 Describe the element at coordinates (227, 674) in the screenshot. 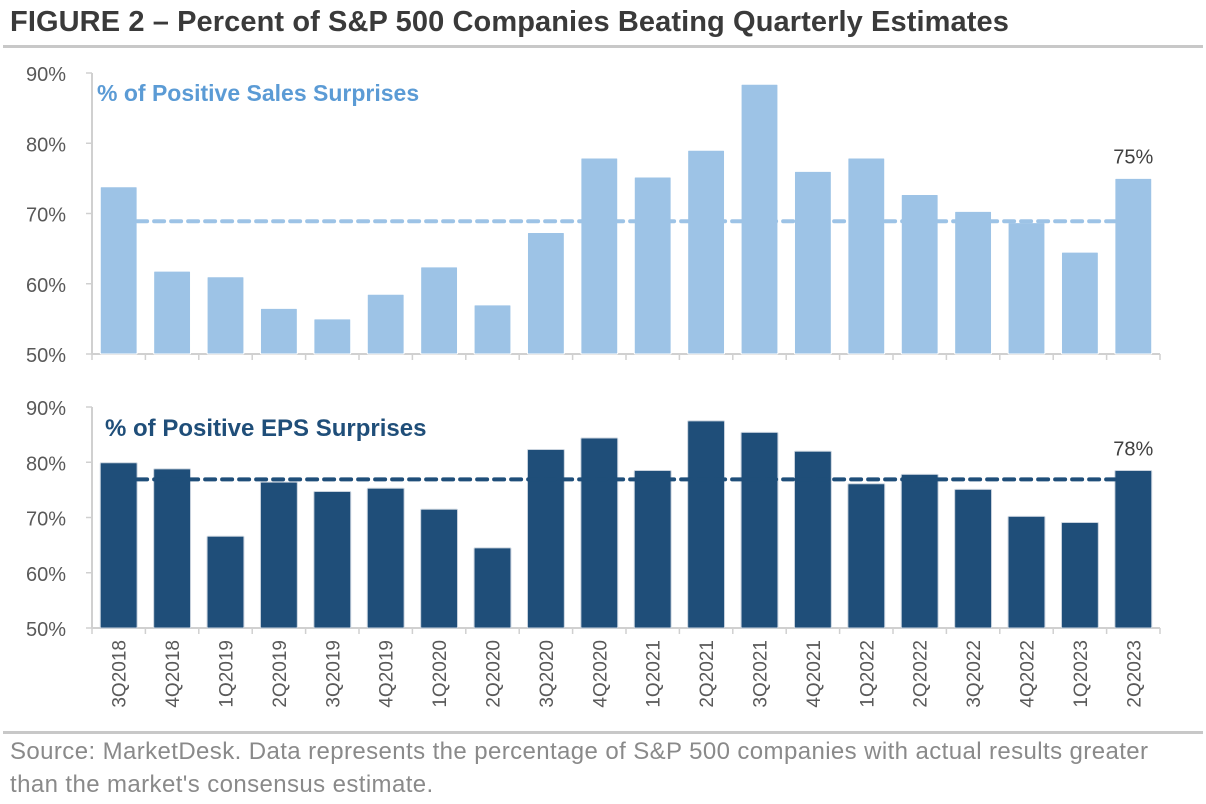

I see `x-tick-label: 1Q2019` at that location.